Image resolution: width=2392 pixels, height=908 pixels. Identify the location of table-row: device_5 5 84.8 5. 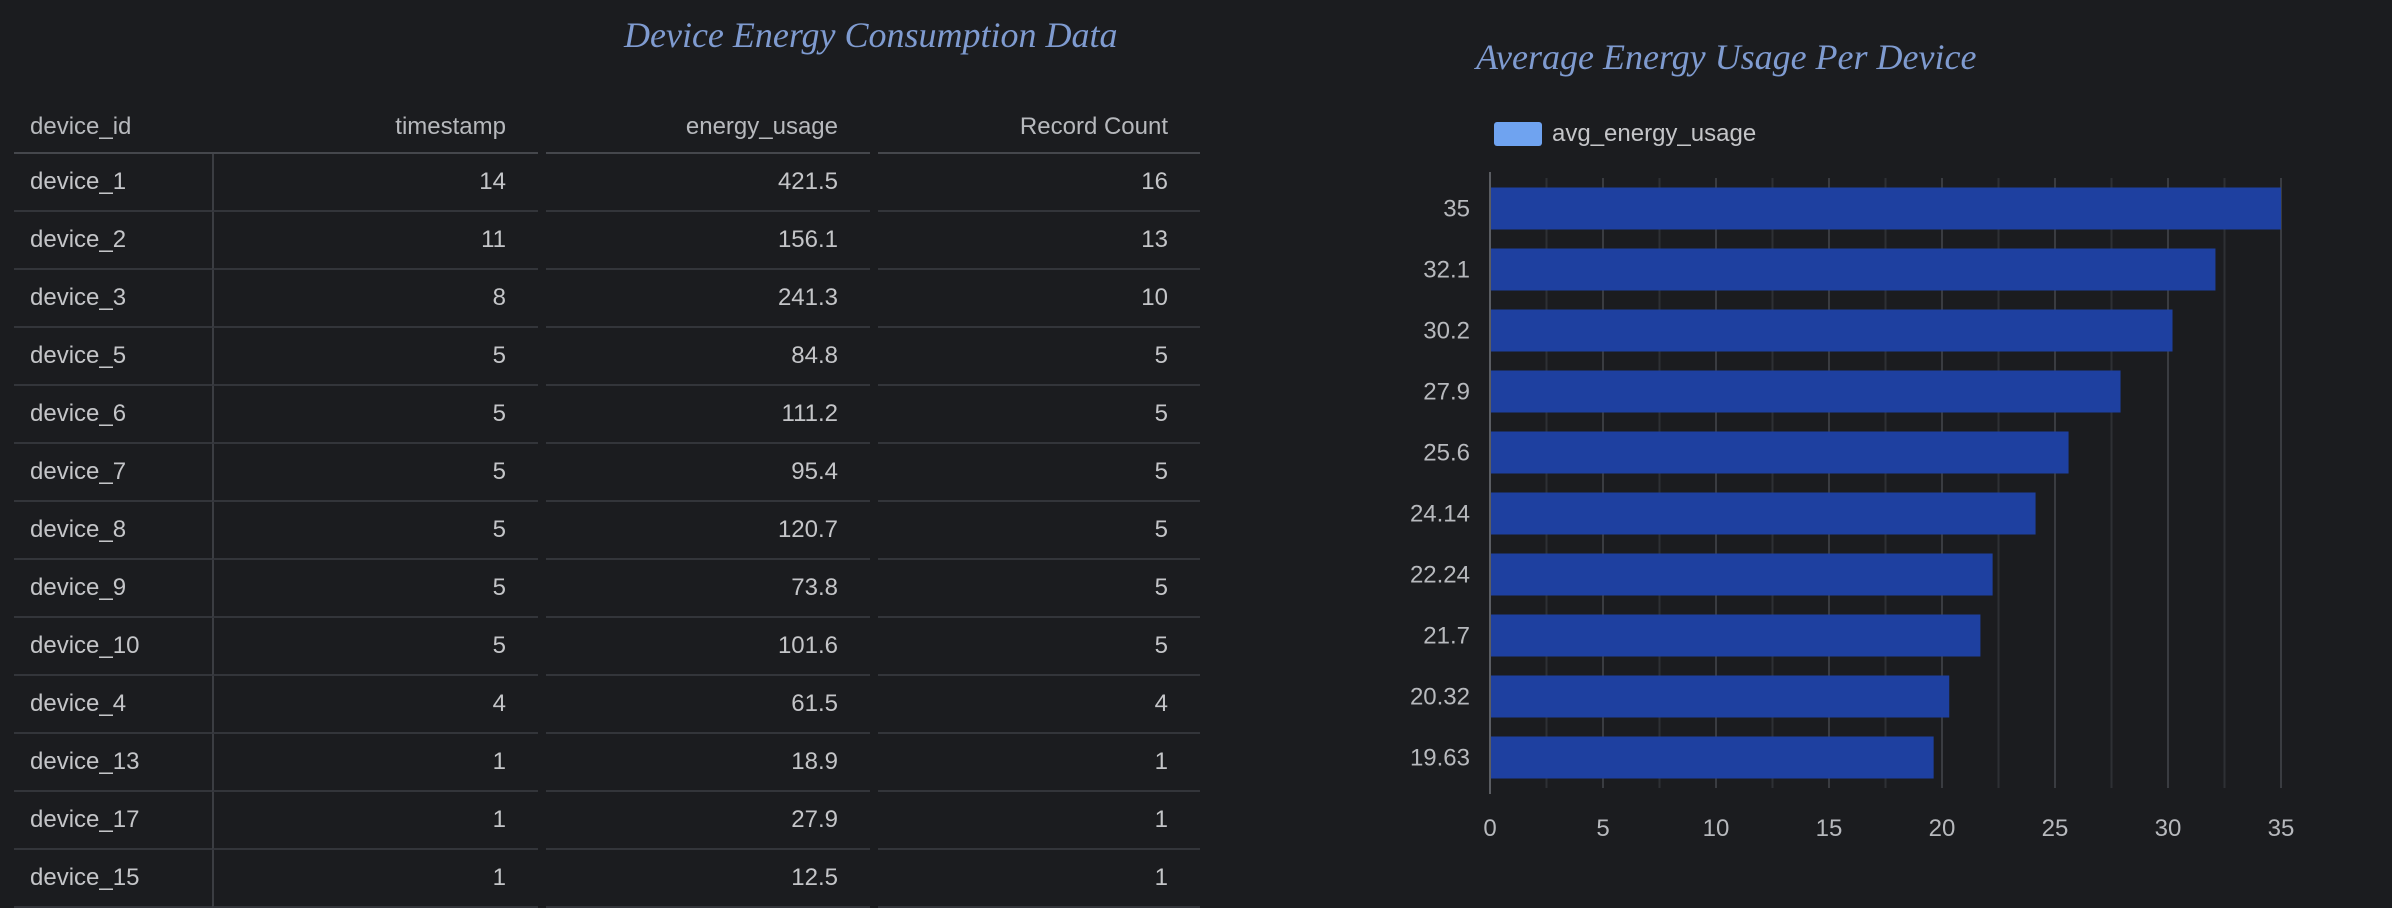
(607, 357).